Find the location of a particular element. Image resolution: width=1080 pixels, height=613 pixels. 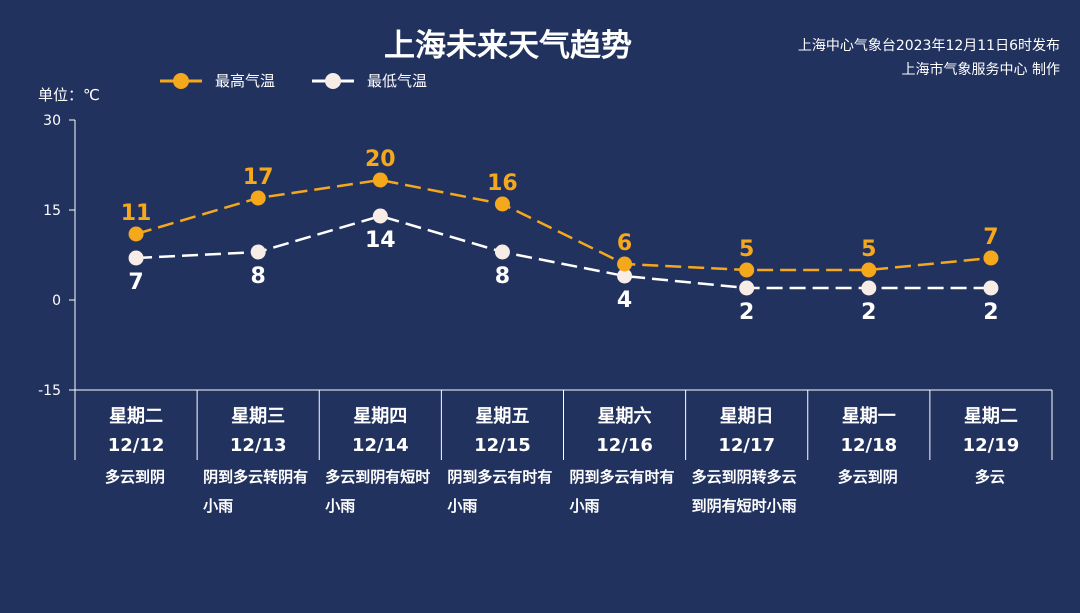

series-low-line is located at coordinates (563, 252).